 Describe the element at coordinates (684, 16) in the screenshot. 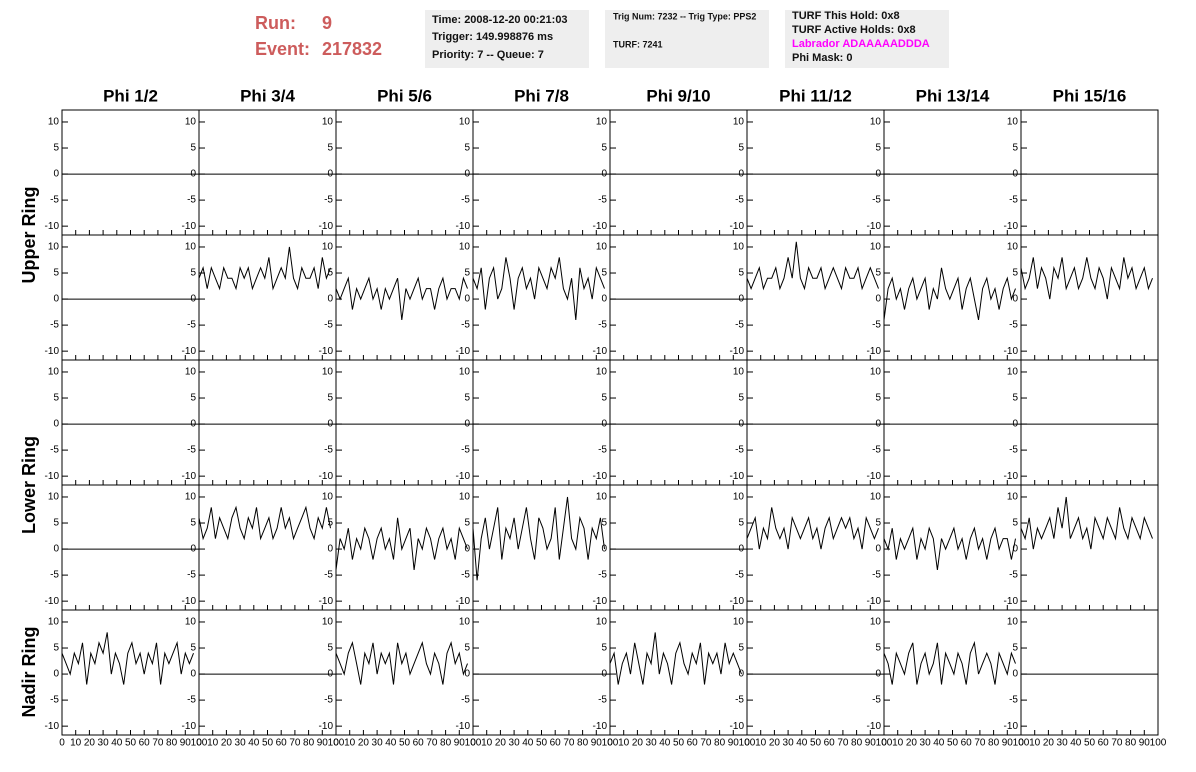

I see `trig-num: Trig Num: 7232 -- Trig Type: PPS2` at that location.